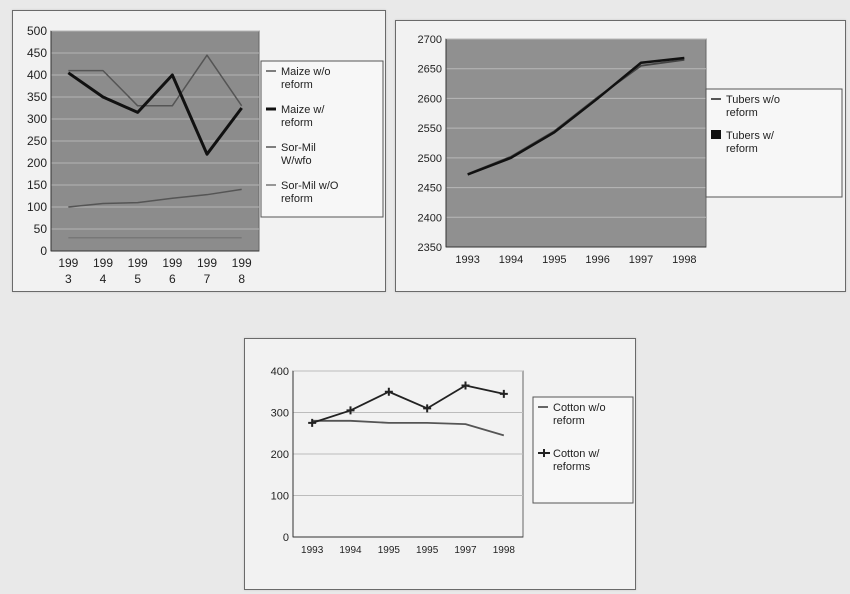 This screenshot has width=850, height=594. I want to click on legend-label-line: Tubers w/o, so click(753, 100).